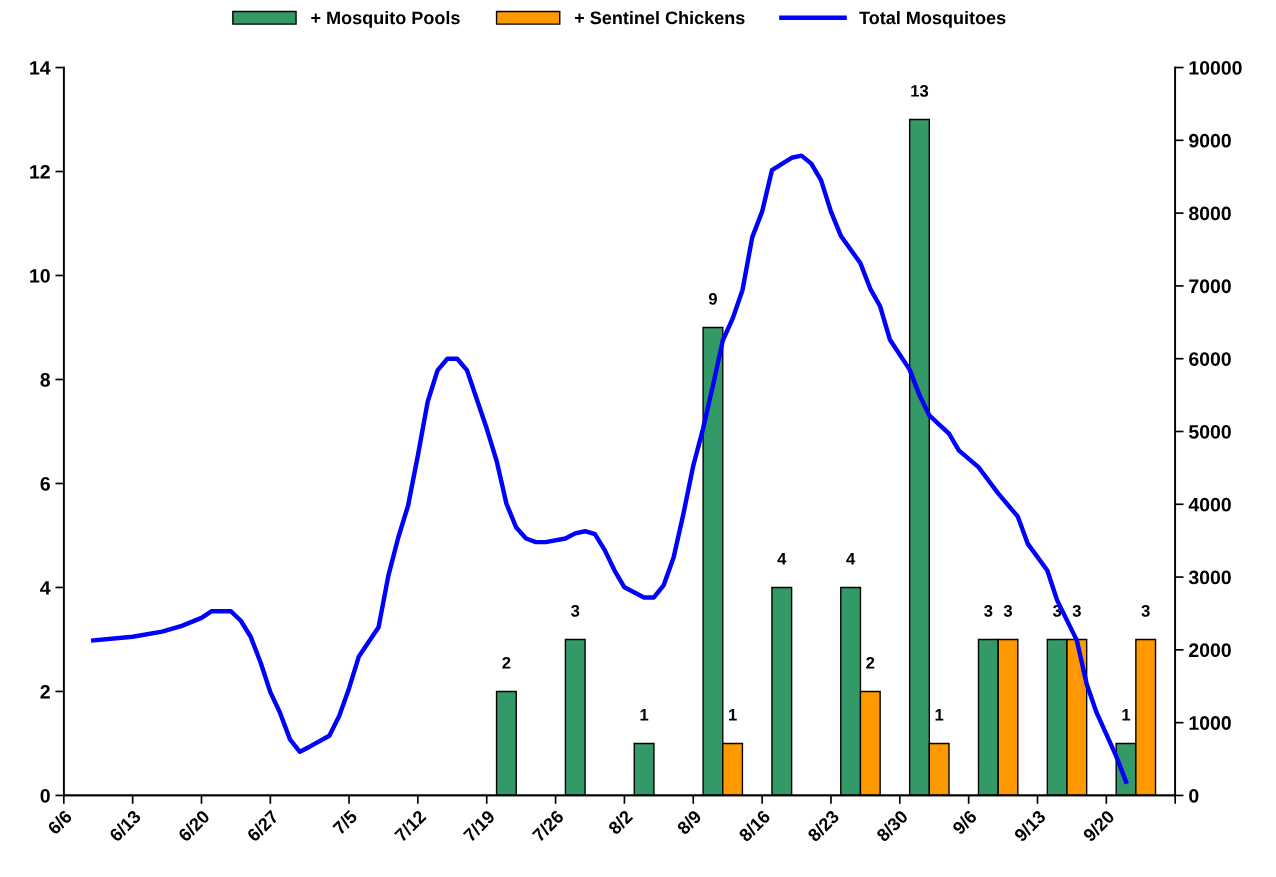  Describe the element at coordinates (40, 68) in the screenshot. I see `y-tick-label: 14` at that location.